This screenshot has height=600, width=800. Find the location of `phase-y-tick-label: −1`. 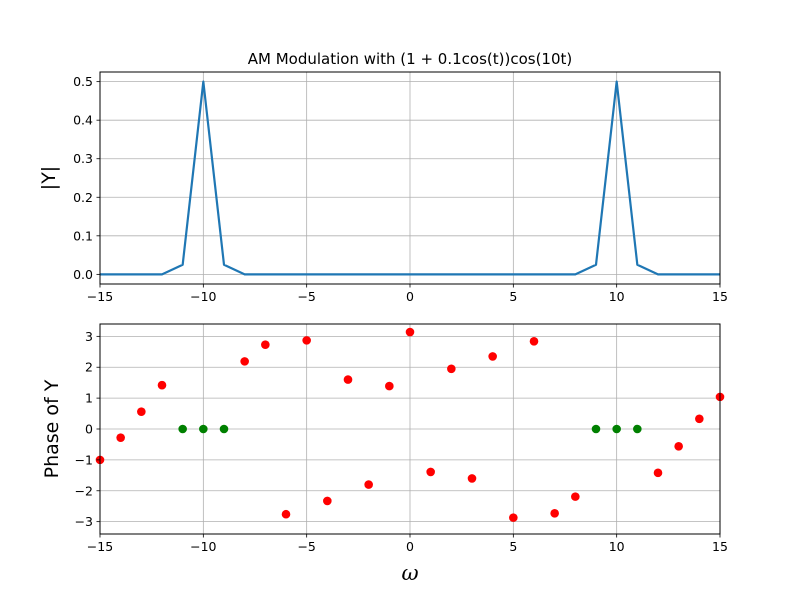

phase-y-tick-label: −1 is located at coordinates (84, 459).